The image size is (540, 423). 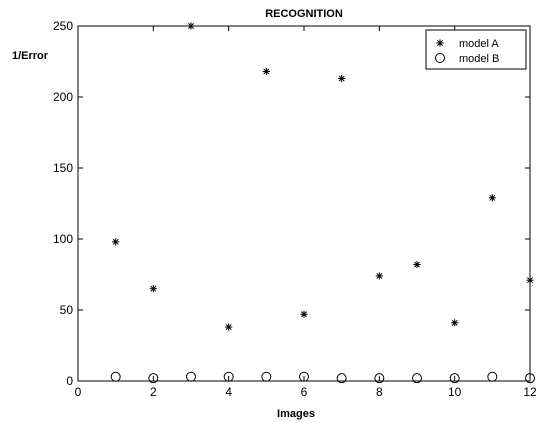 I want to click on y-tick-label: 200, so click(x=63, y=97).